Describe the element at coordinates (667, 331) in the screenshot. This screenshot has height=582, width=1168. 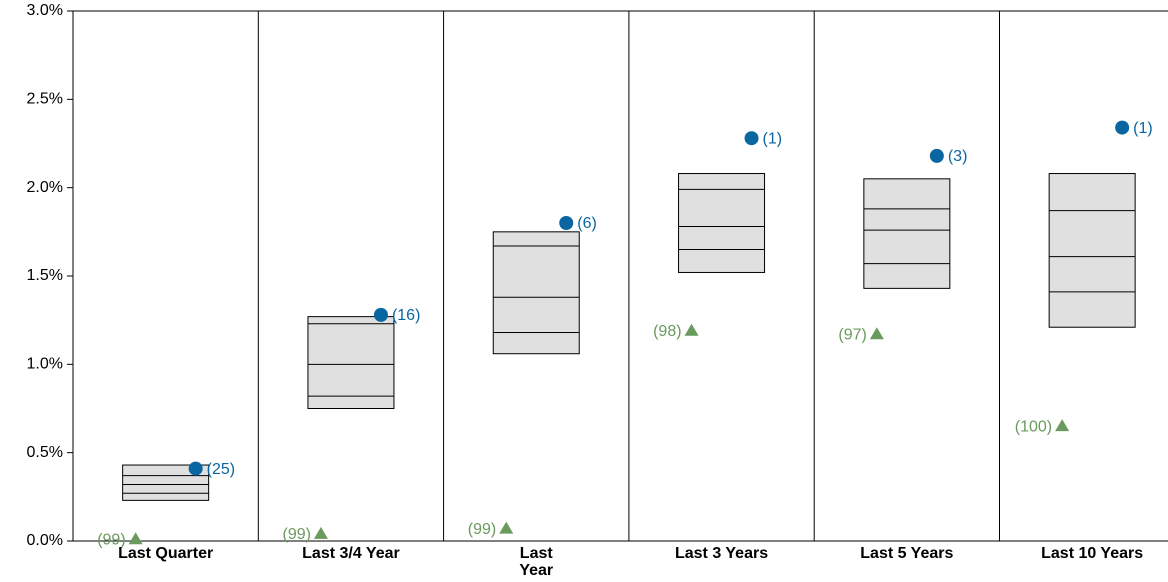
I see `point-label: (98)` at that location.